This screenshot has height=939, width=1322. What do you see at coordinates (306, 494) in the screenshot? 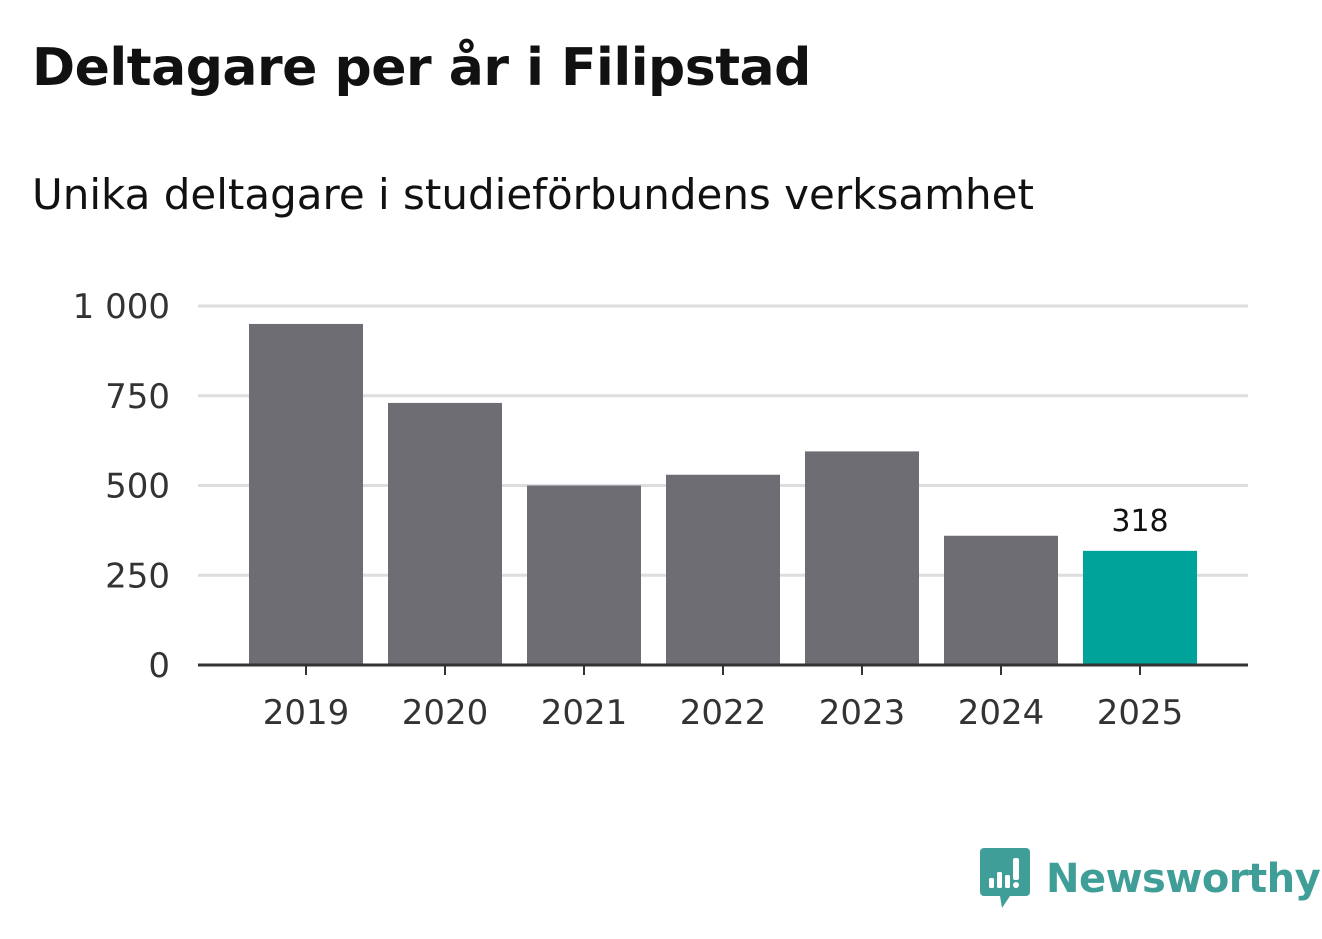
I see `bar-2019` at bounding box center [306, 494].